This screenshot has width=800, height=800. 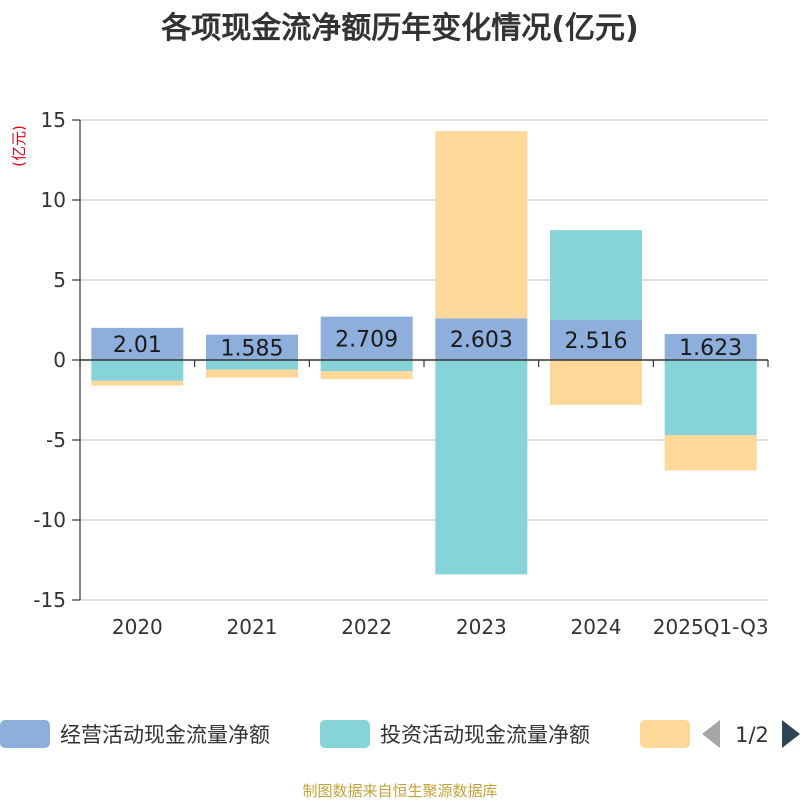 I want to click on y-tick-label: 5, so click(x=59, y=280).